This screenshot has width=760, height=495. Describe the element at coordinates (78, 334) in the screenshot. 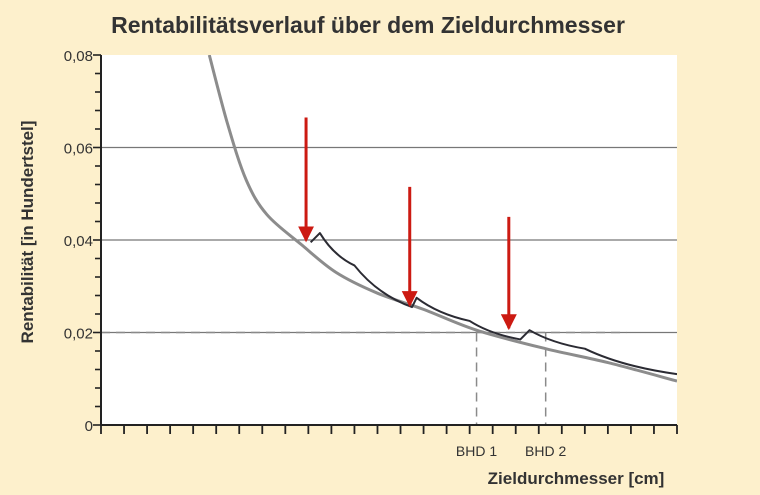

I see `y-tick-label: 0,02` at that location.